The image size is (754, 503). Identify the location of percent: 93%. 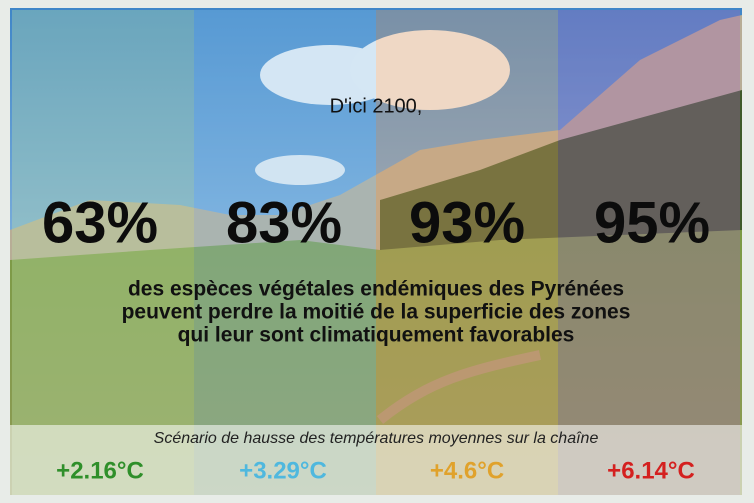
(467, 222).